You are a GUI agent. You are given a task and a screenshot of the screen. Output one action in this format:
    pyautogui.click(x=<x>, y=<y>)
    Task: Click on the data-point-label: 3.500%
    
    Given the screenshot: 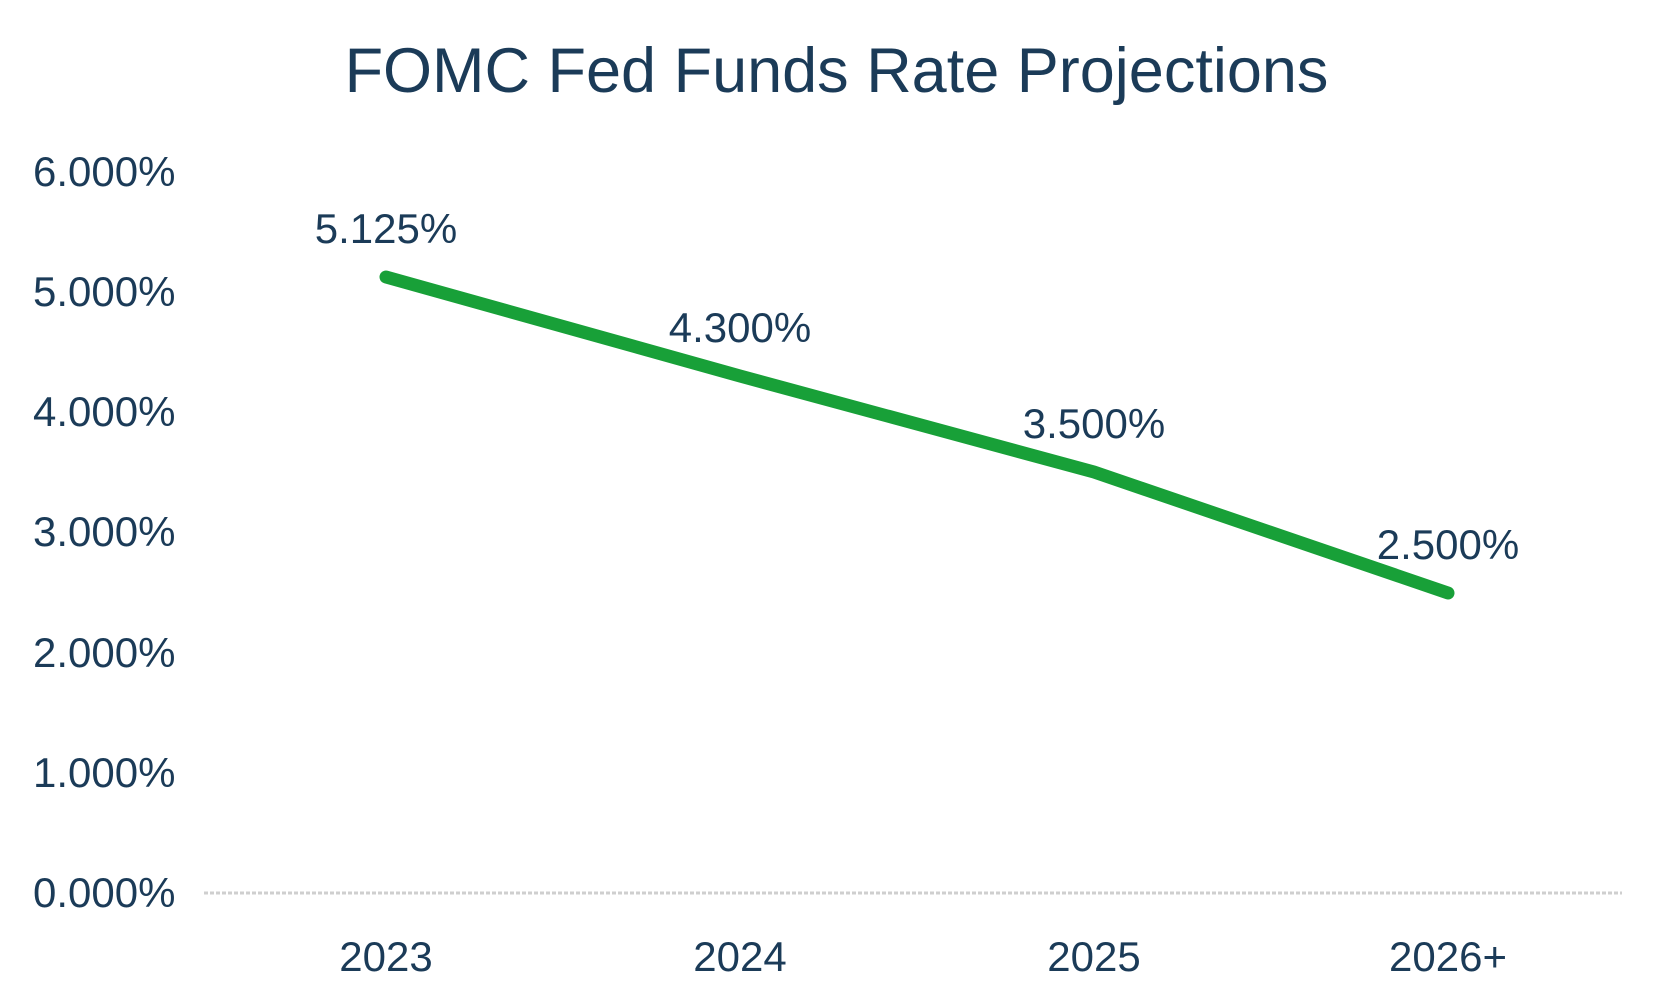 What is the action you would take?
    pyautogui.click(x=1094, y=423)
    